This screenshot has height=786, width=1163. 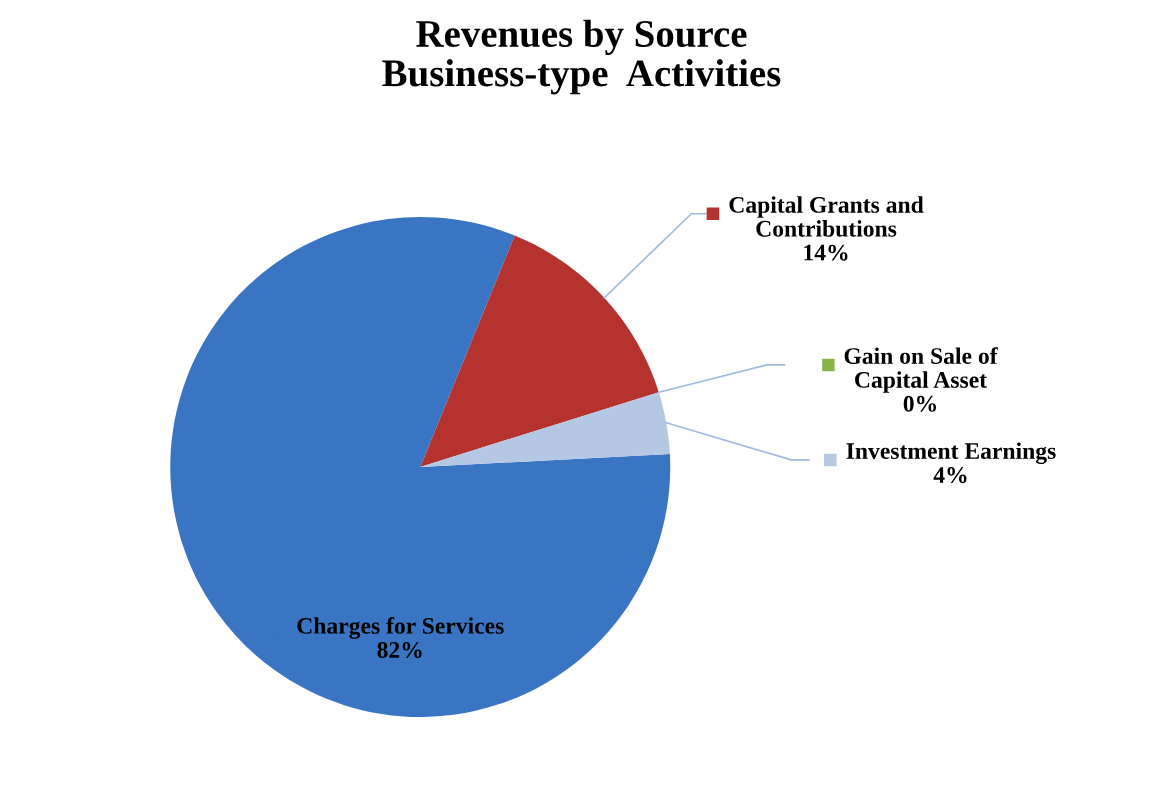 What do you see at coordinates (826, 252) in the screenshot?
I see `data-label: 14%` at bounding box center [826, 252].